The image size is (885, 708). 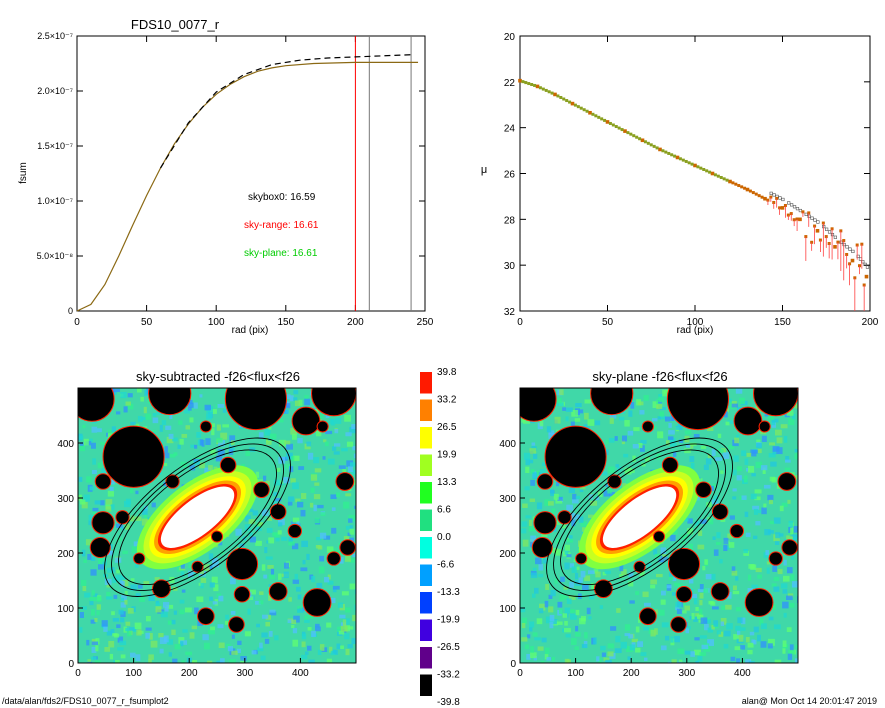 What do you see at coordinates (484, 170) in the screenshot?
I see `profile-ylabel: μ` at bounding box center [484, 170].